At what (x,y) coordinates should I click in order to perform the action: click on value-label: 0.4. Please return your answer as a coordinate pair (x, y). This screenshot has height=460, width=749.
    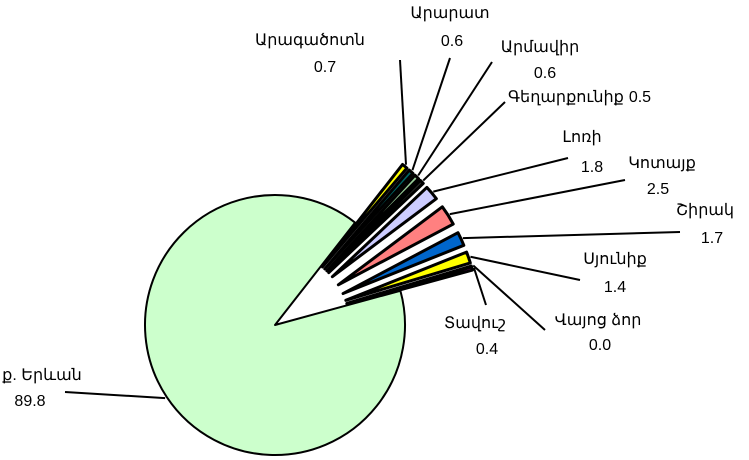
    Looking at the image, I should click on (487, 349).